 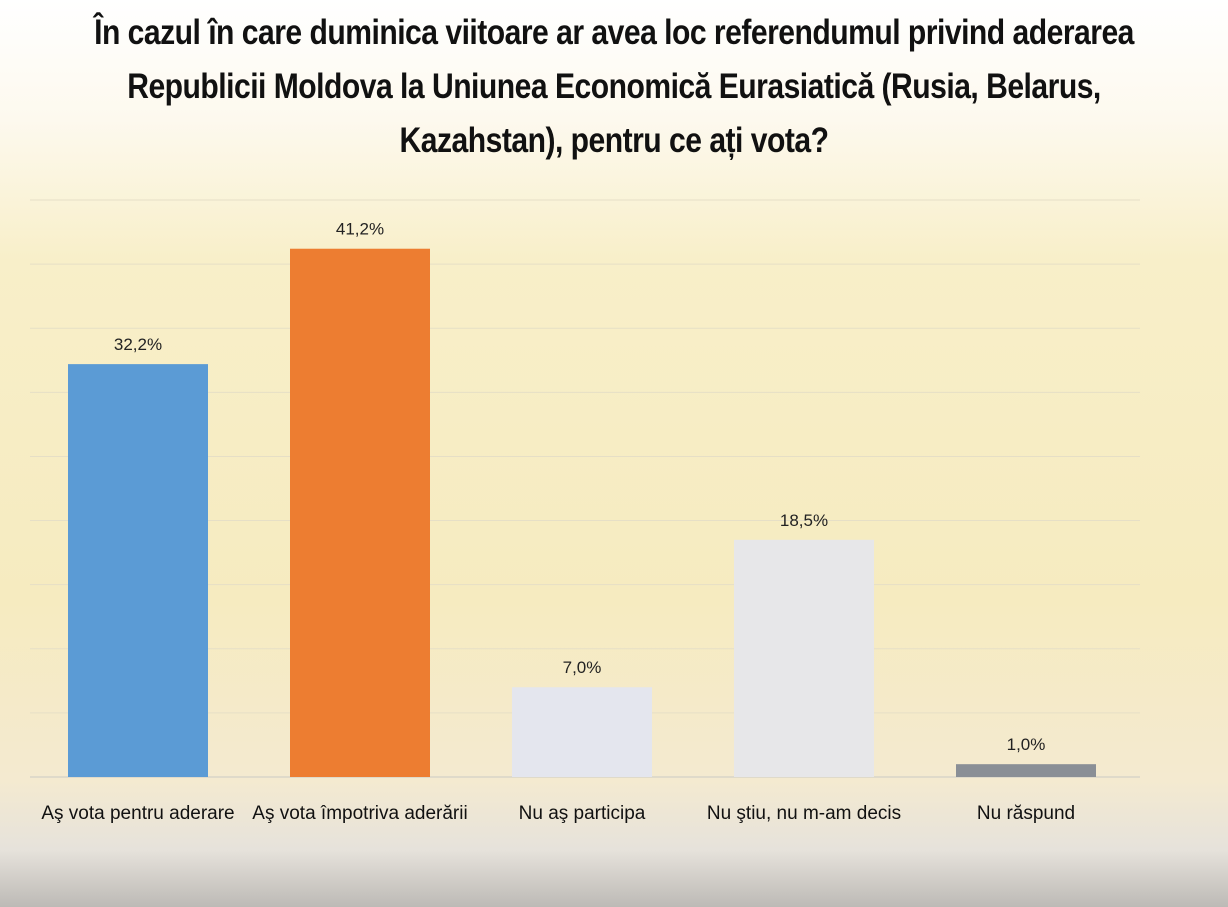 What do you see at coordinates (582, 813) in the screenshot?
I see `category-label-3: Nu aş participa` at bounding box center [582, 813].